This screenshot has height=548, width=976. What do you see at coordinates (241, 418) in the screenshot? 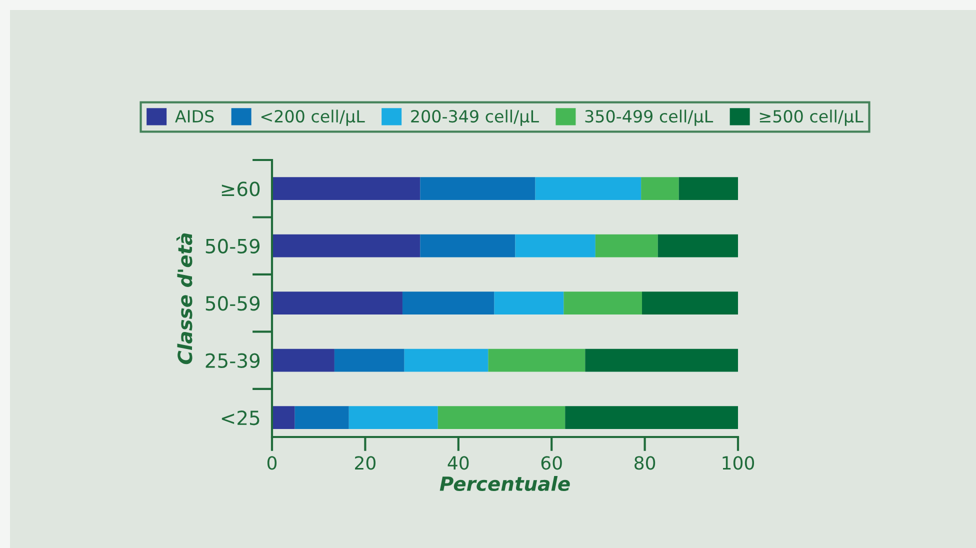
I see `y-tick-label: <25` at bounding box center [241, 418].